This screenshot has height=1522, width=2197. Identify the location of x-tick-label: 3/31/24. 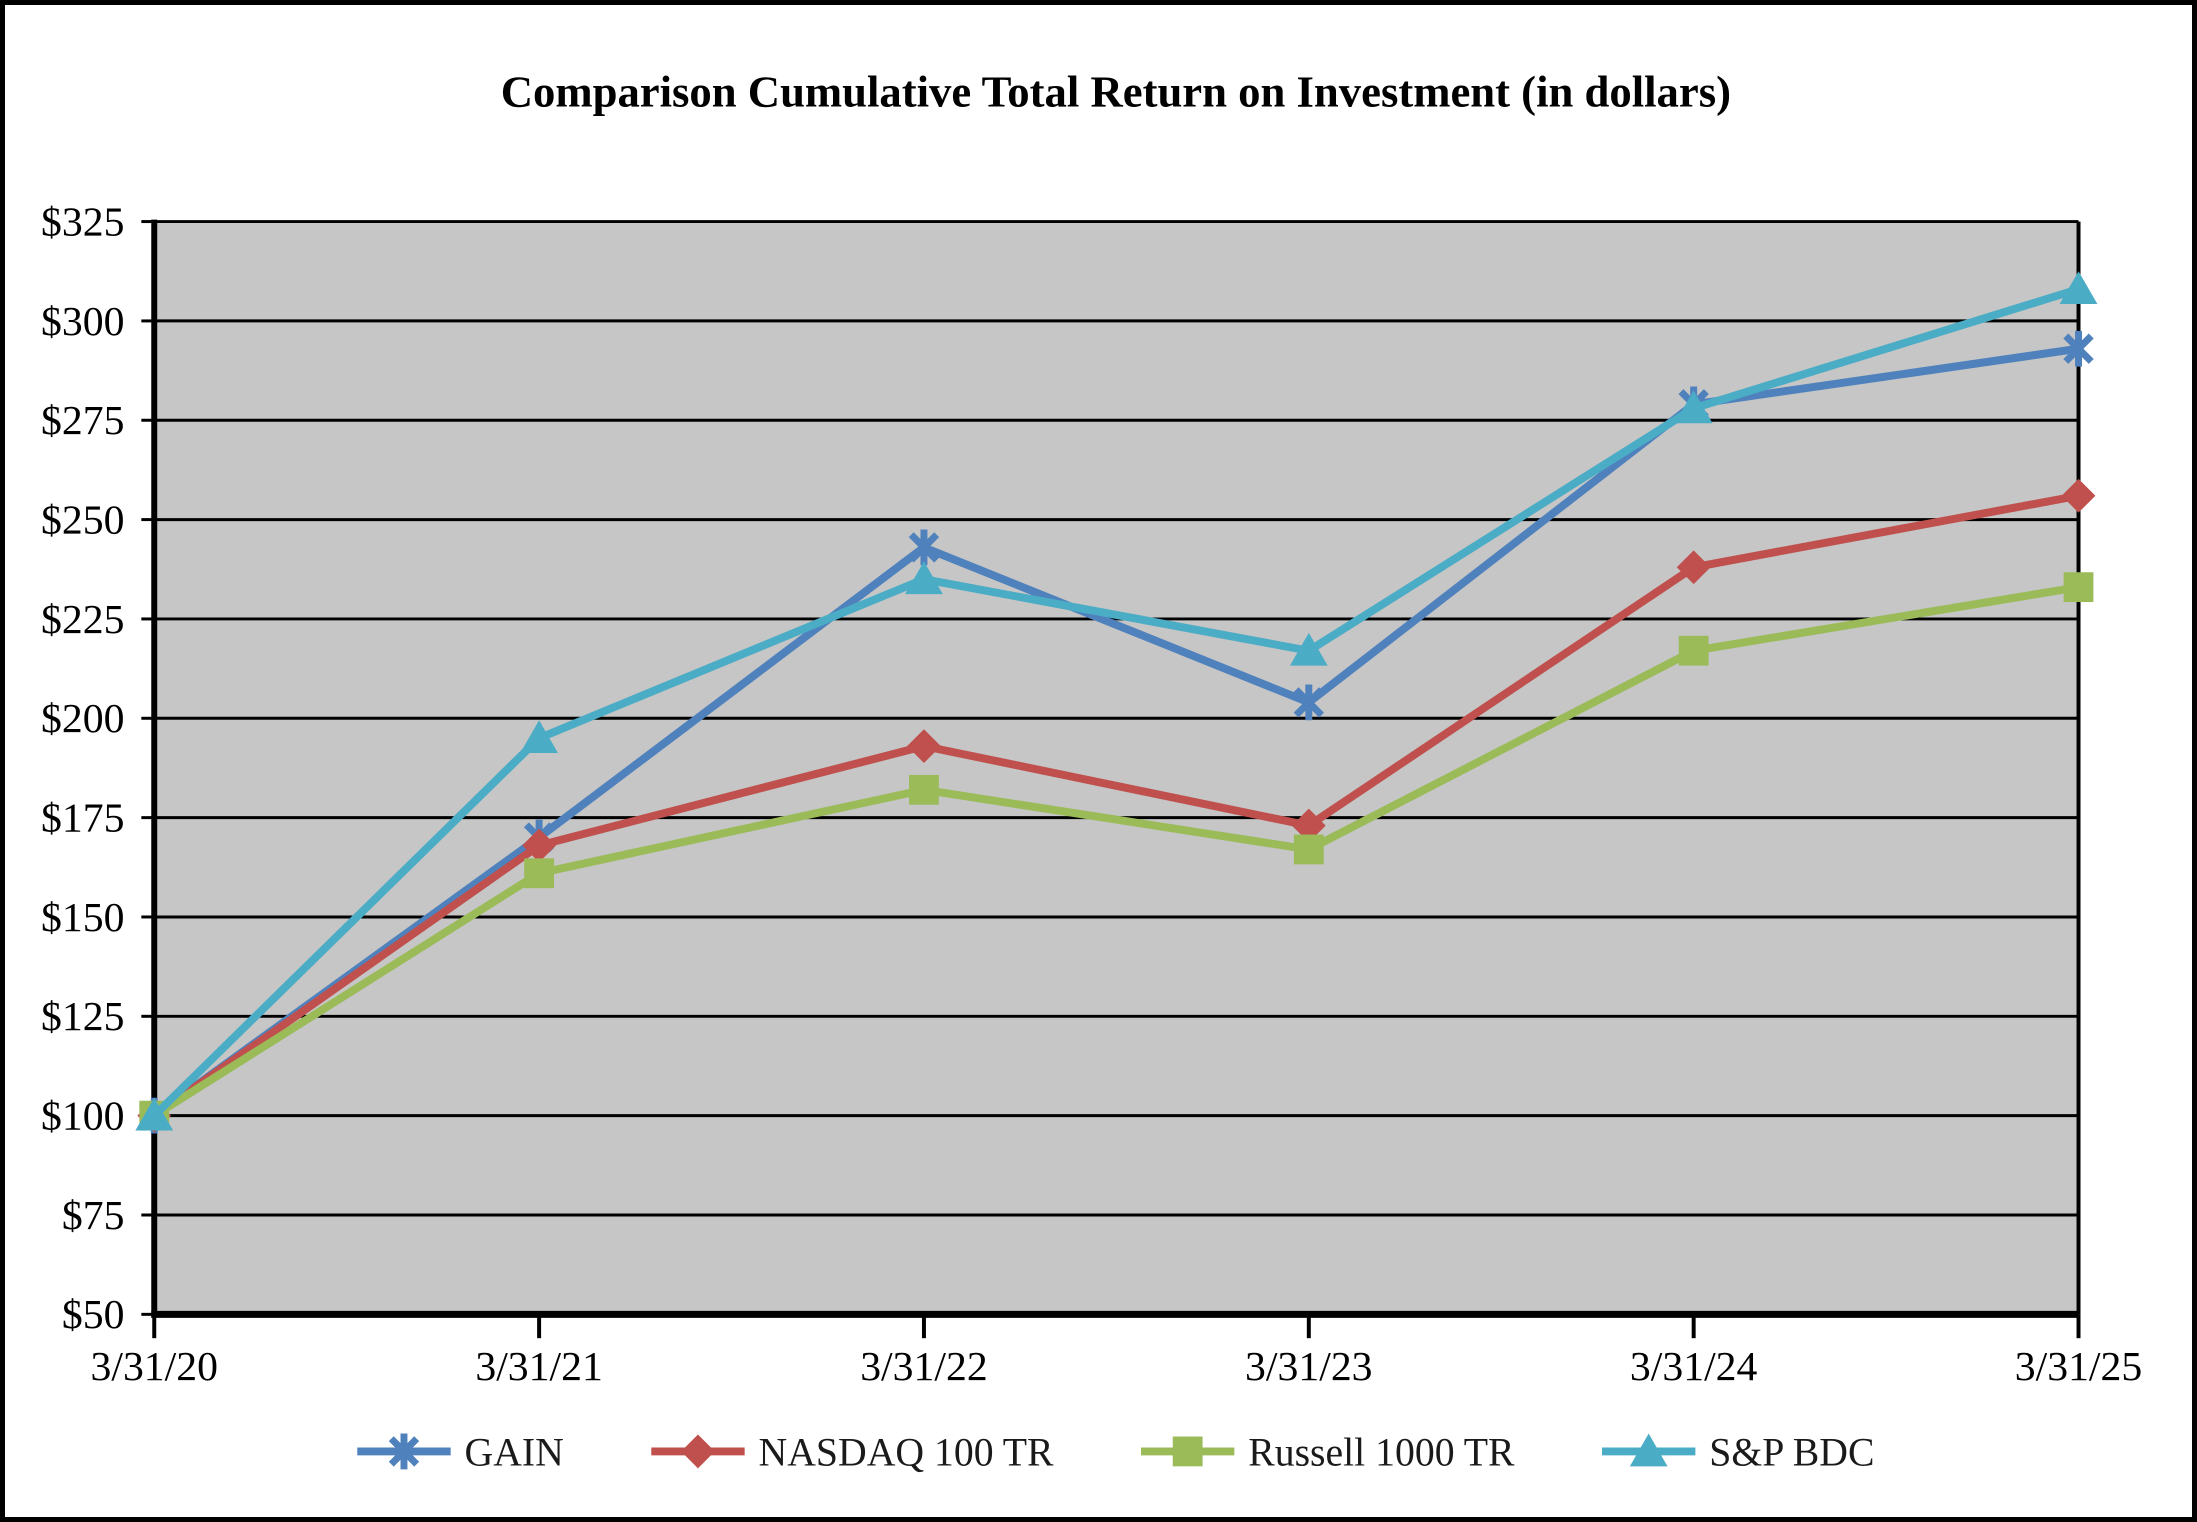
(1694, 1367).